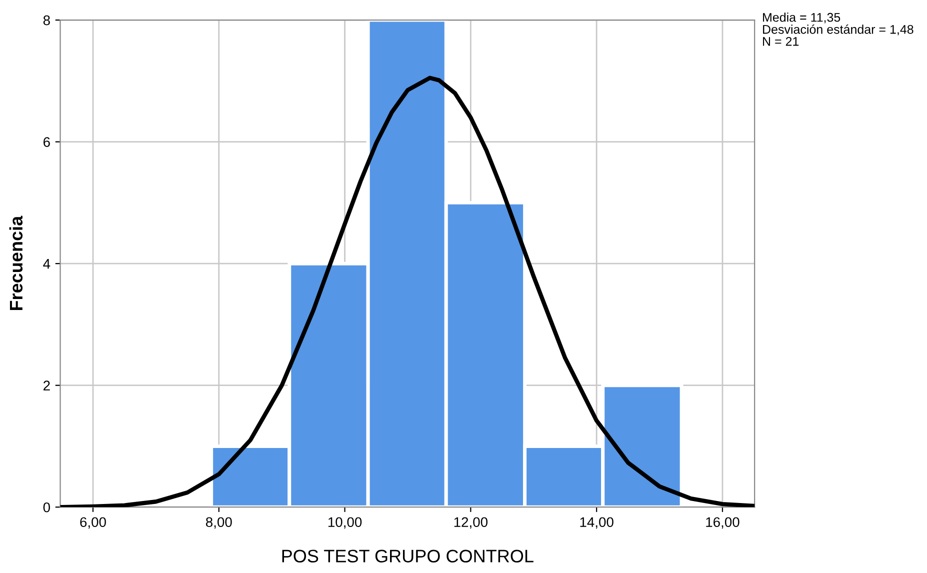  What do you see at coordinates (46, 507) in the screenshot?
I see `y-tick-label: 0` at bounding box center [46, 507].